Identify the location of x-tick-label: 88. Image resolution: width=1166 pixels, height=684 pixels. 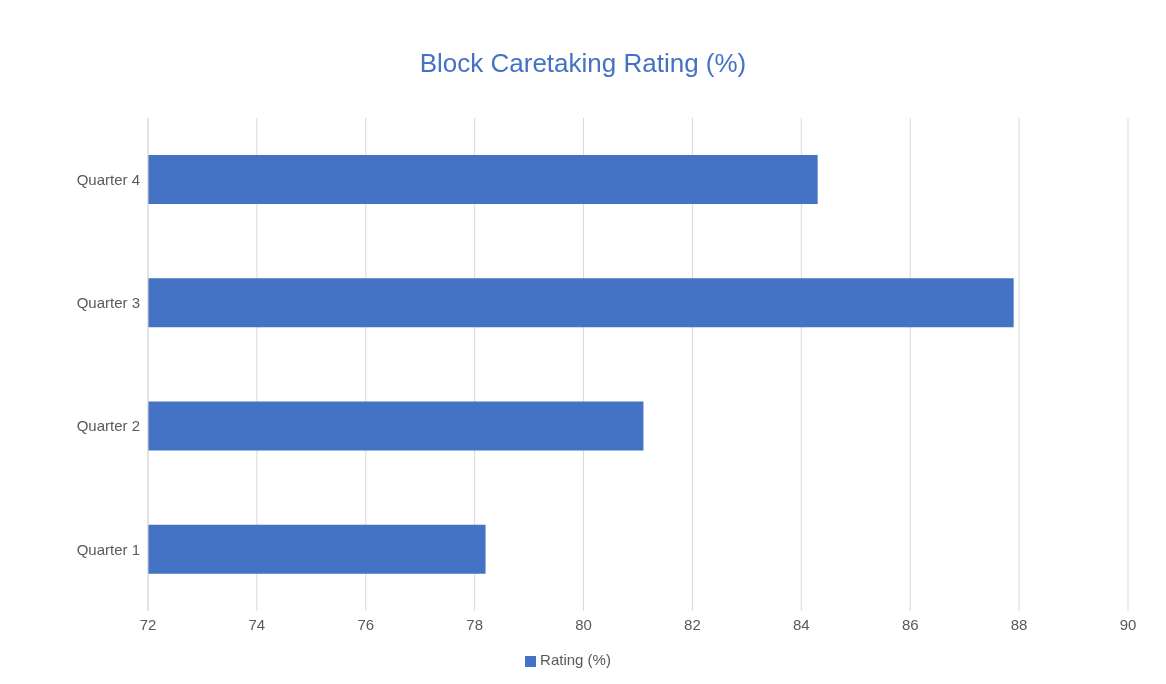
(1019, 624).